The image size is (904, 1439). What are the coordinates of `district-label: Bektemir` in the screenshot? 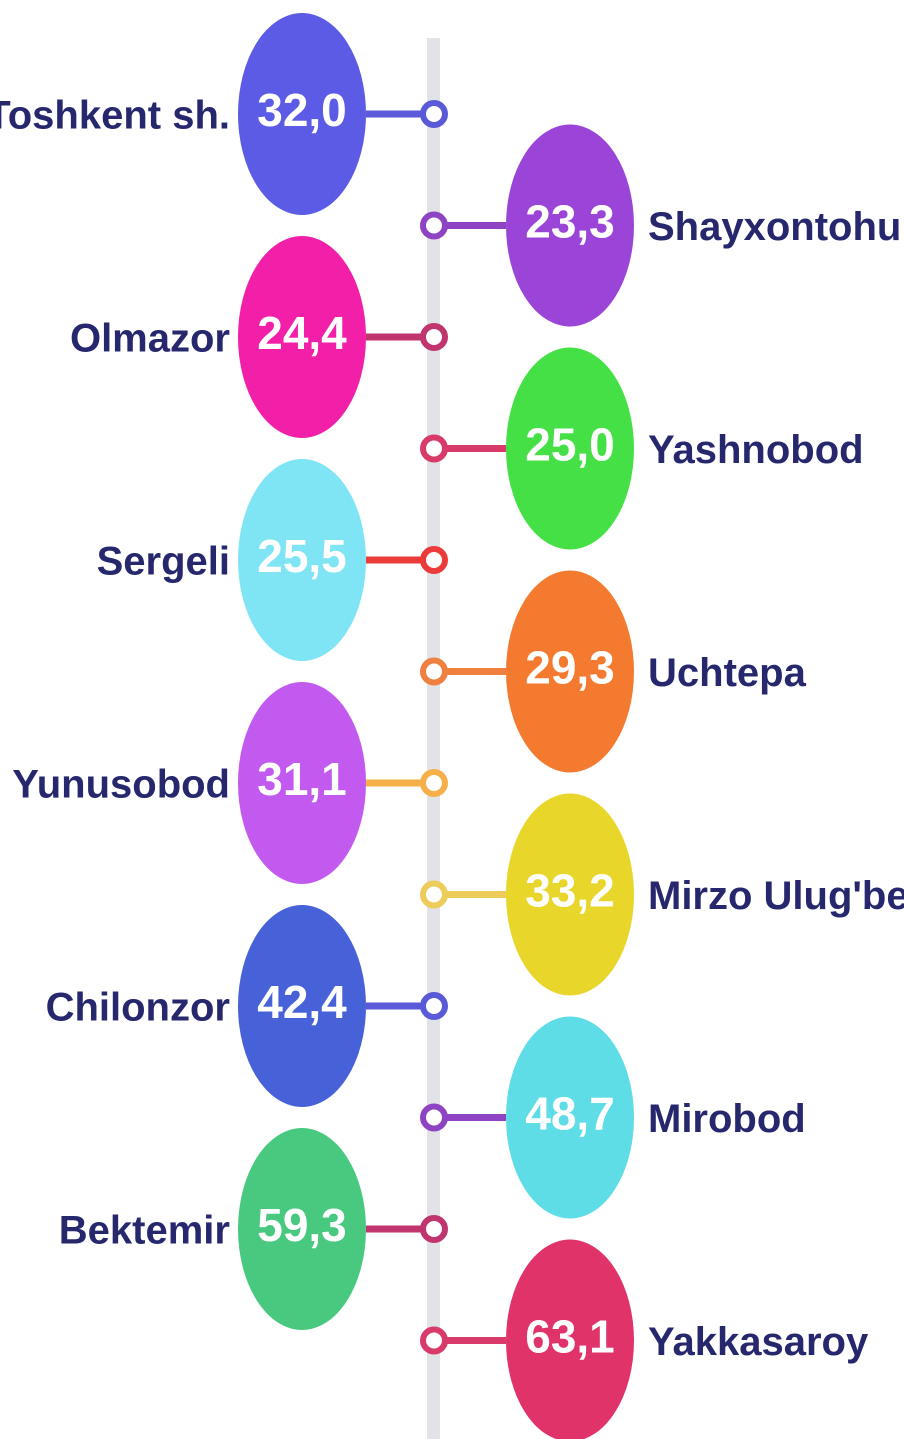 It's located at (144, 1231).